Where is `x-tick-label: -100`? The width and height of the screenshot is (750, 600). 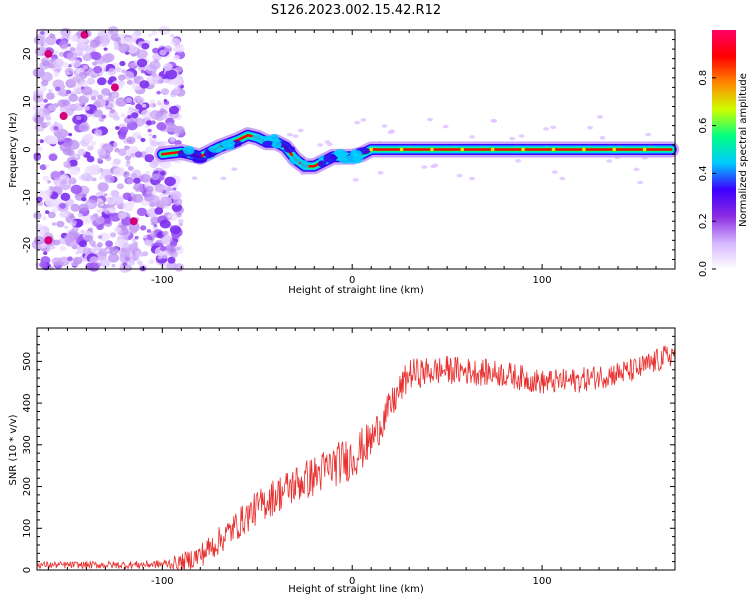 x-tick-label: -100 is located at coordinates (162, 581).